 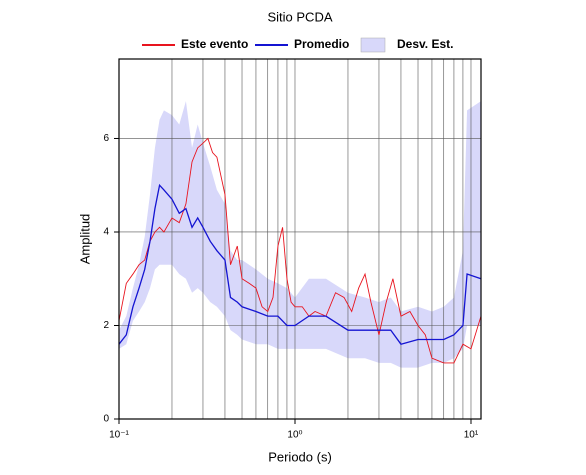 What do you see at coordinates (106, 138) in the screenshot?
I see `y-tick-label: 6` at bounding box center [106, 138].